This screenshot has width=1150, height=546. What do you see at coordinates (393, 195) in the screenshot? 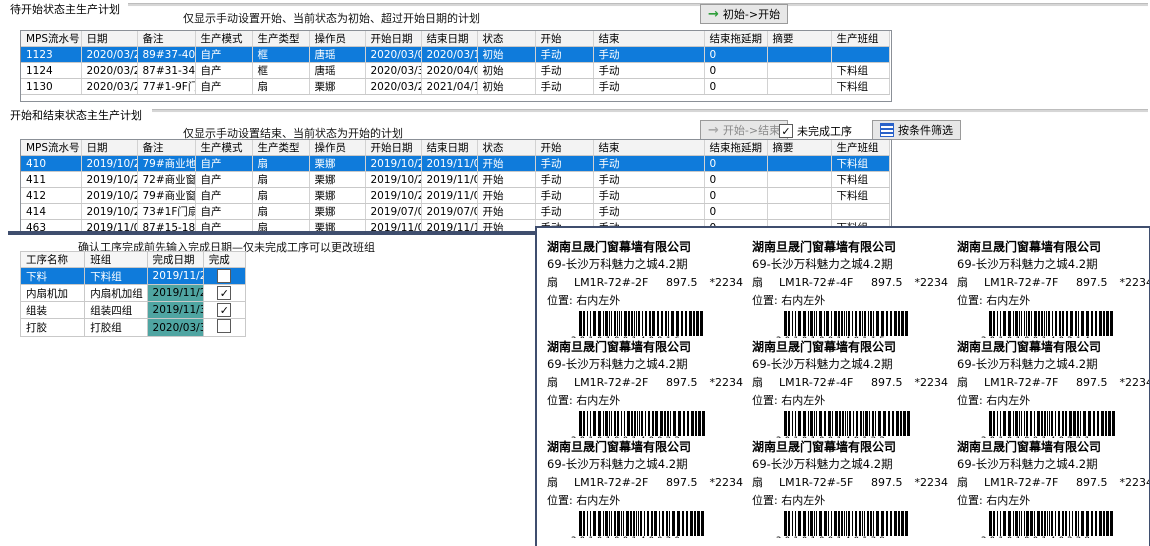
I see `cell: 2019/10/24` at bounding box center [393, 195].